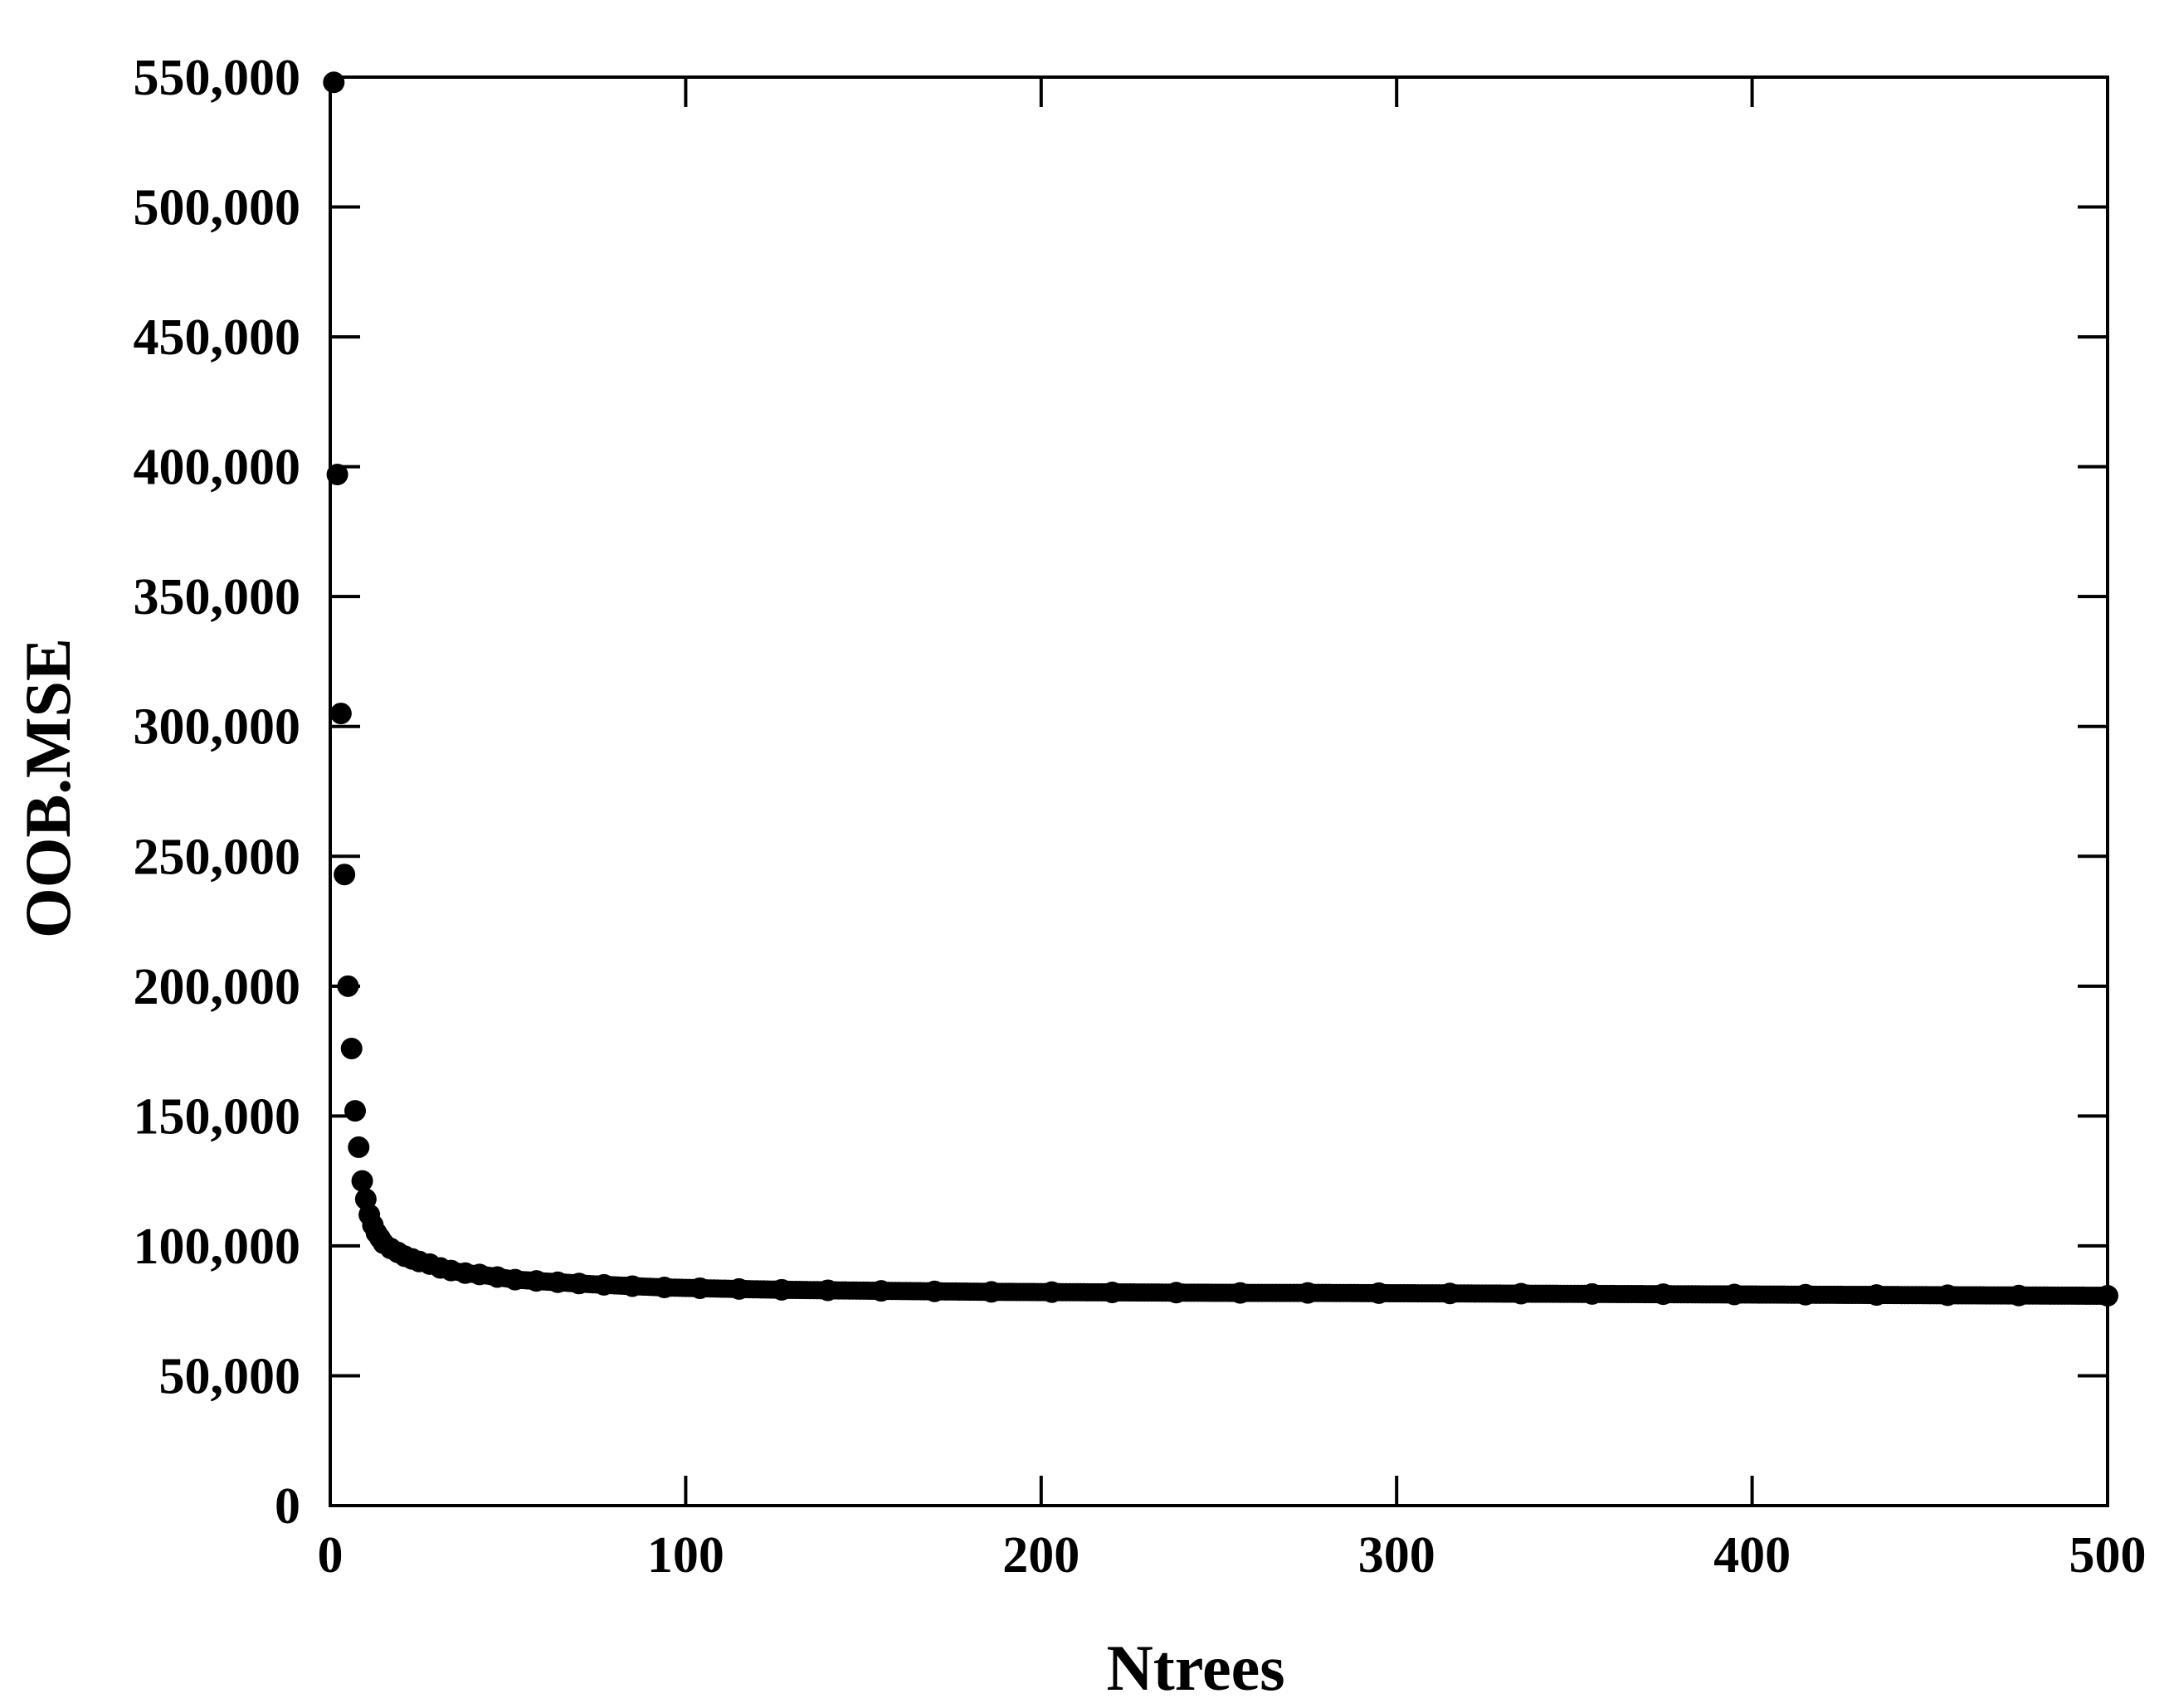  Describe the element at coordinates (217, 78) in the screenshot. I see `y-tick-label: 550,000` at that location.